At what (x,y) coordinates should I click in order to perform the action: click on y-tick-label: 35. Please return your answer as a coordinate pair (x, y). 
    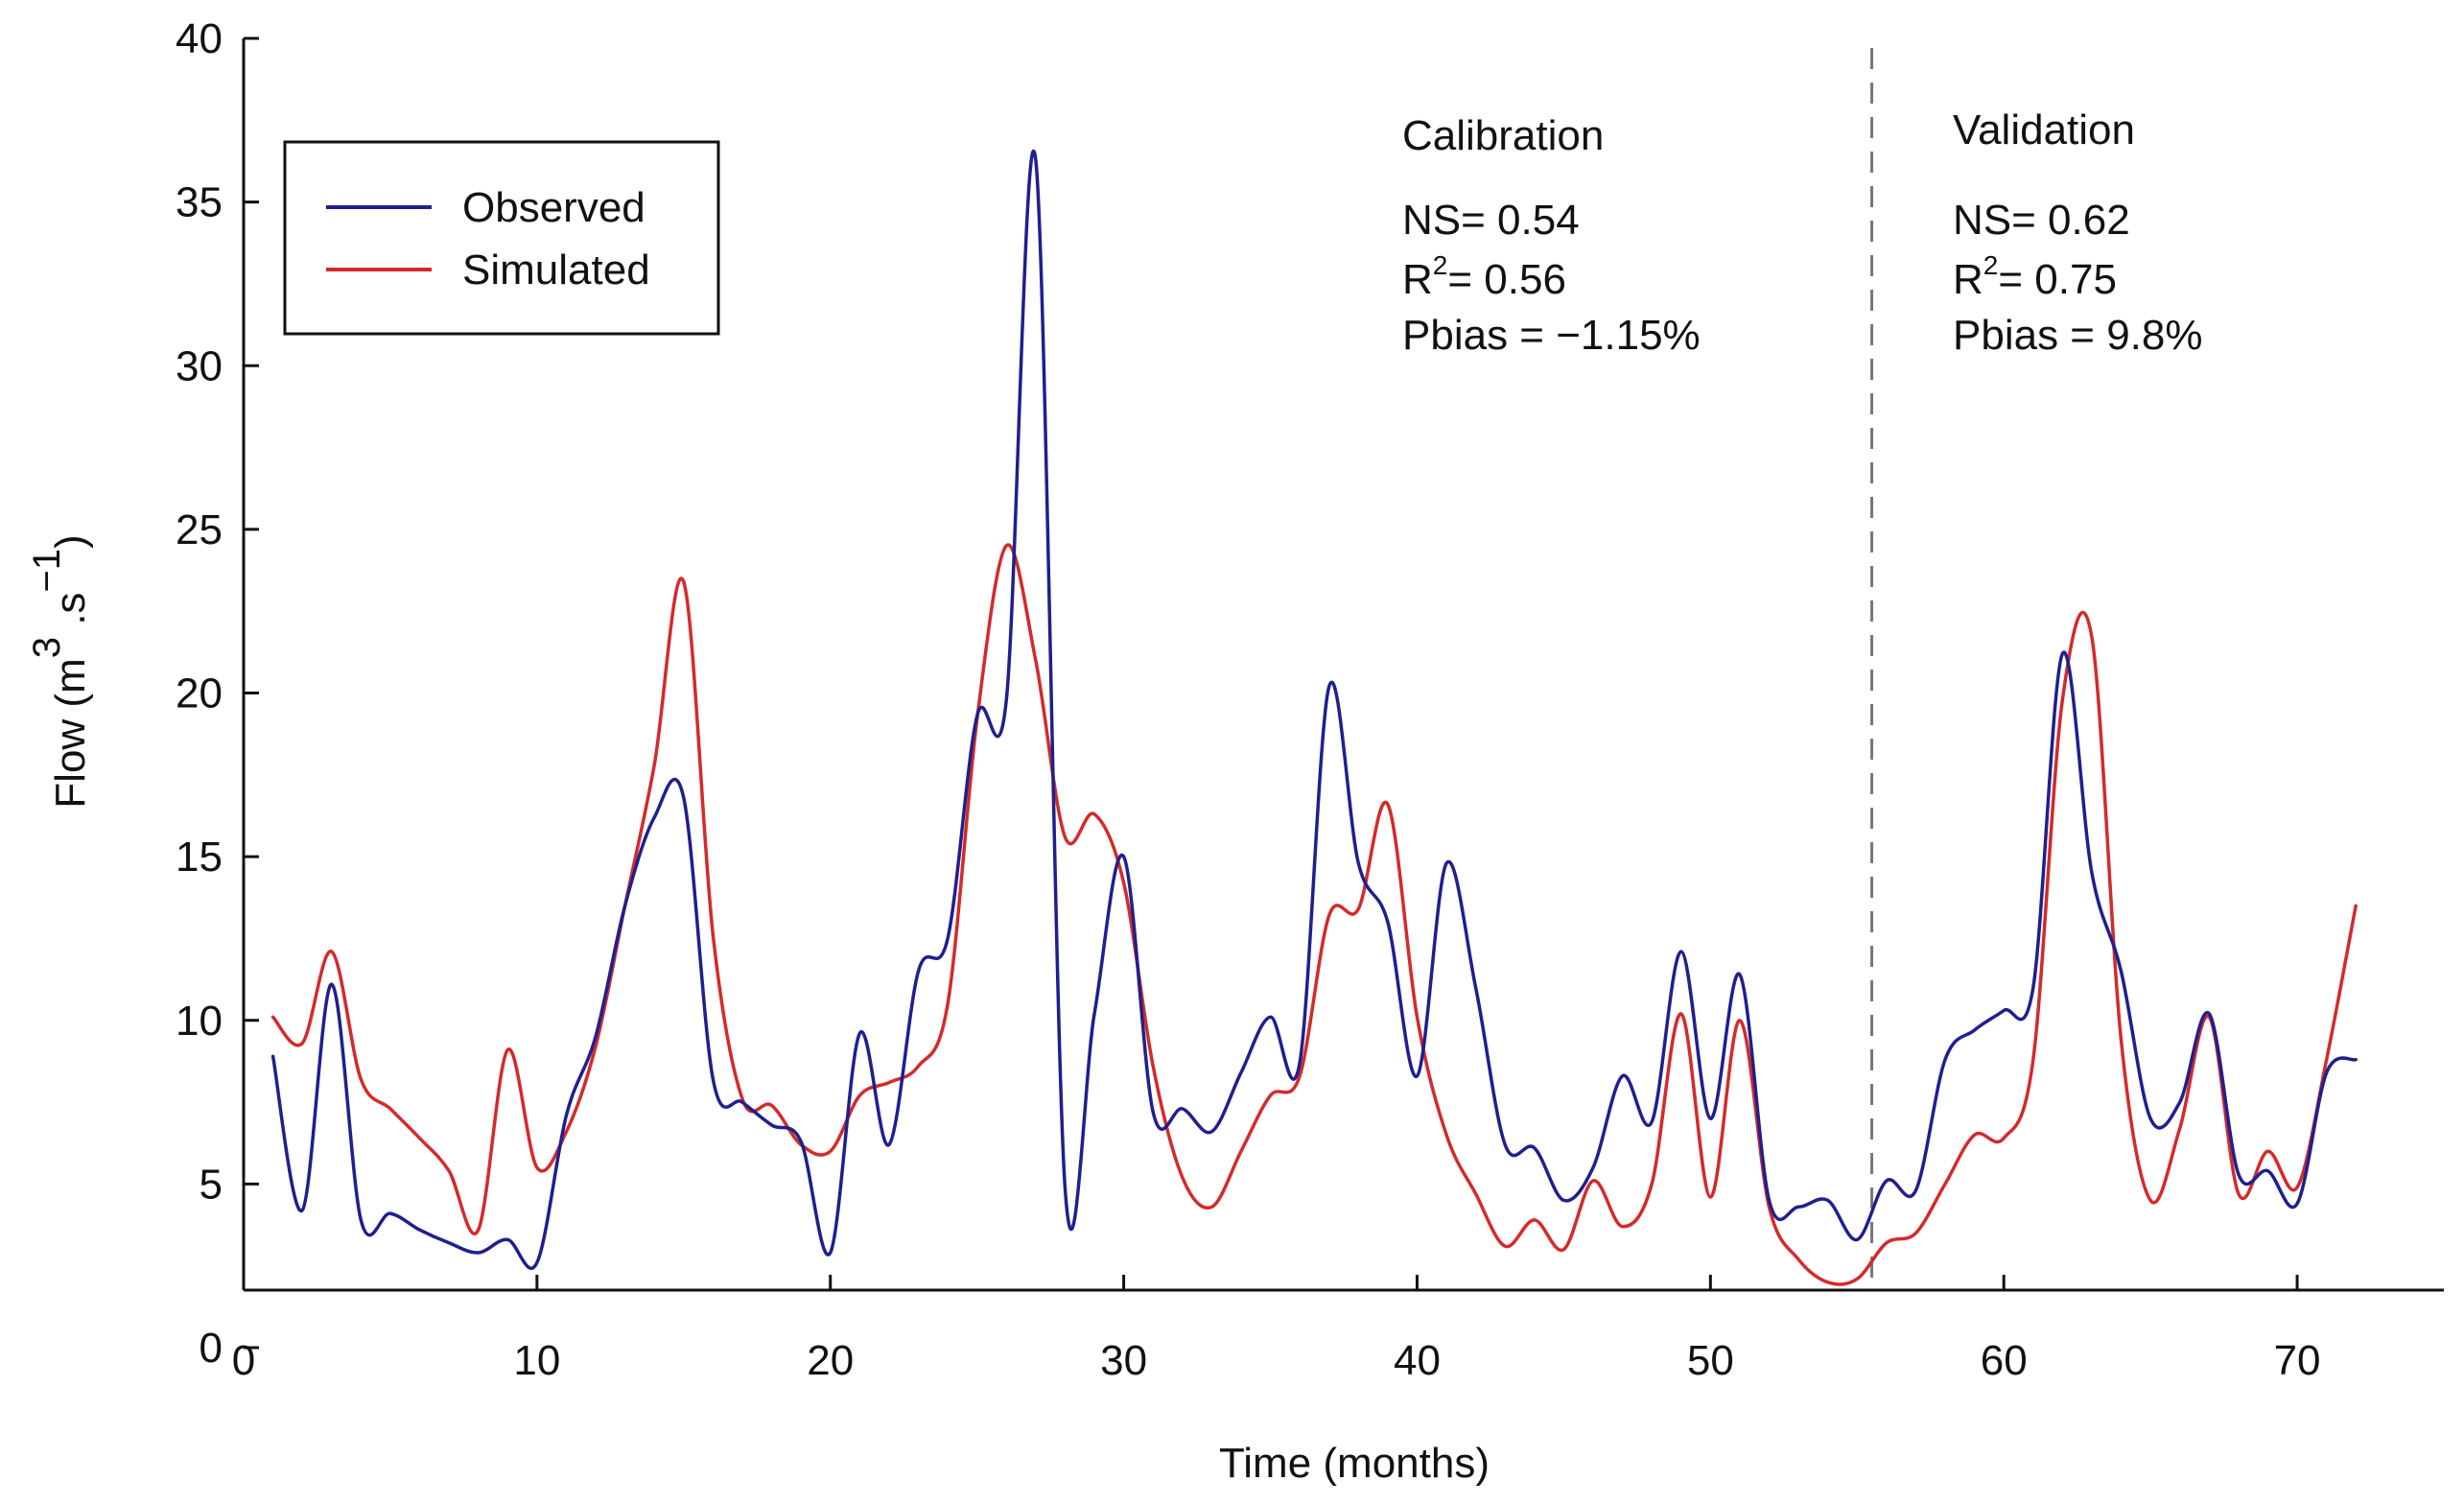
    Looking at the image, I should click on (199, 202).